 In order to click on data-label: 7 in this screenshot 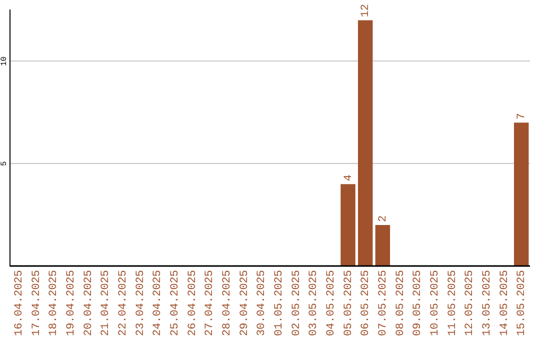, I will do `click(522, 116)`.